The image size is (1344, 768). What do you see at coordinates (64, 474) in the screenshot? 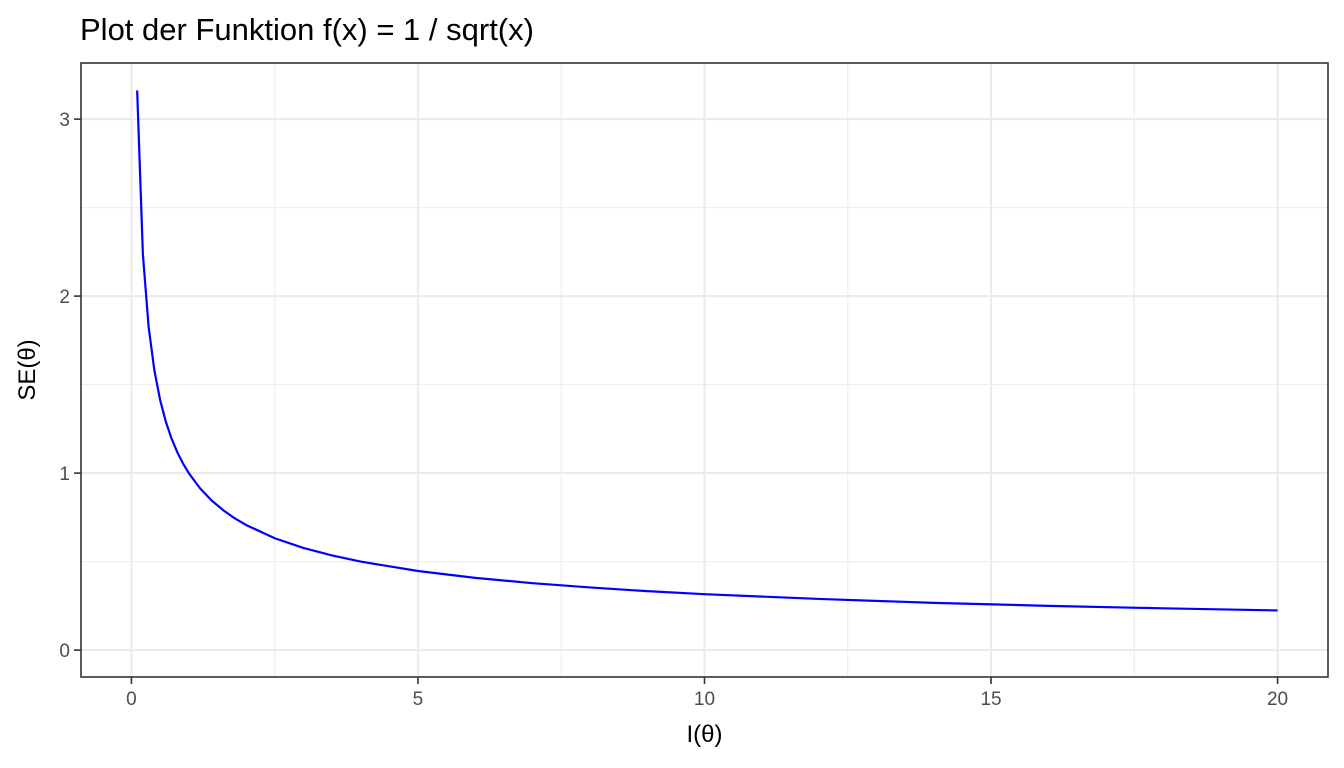
I see `y-tick-label: 1` at bounding box center [64, 474].